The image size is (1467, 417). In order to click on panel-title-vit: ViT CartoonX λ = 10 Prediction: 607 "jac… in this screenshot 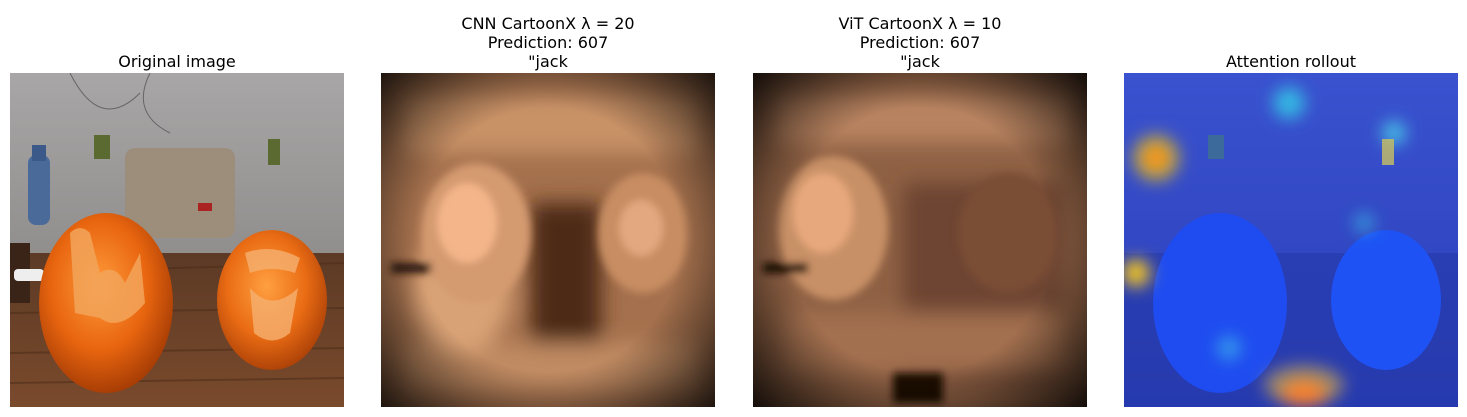, I will do `click(920, 42)`.